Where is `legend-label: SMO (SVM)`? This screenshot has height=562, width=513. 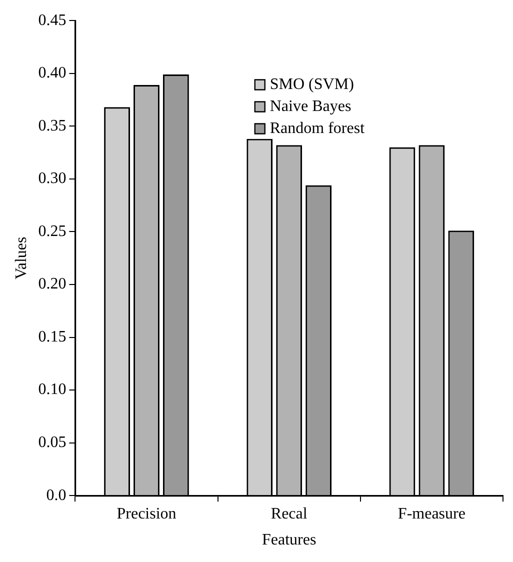
legend-label: SMO (SVM) is located at coordinates (312, 84).